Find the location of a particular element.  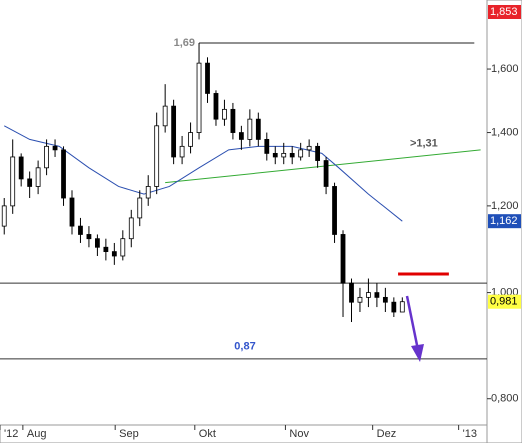

x-tick-label: Nov is located at coordinates (299, 434).